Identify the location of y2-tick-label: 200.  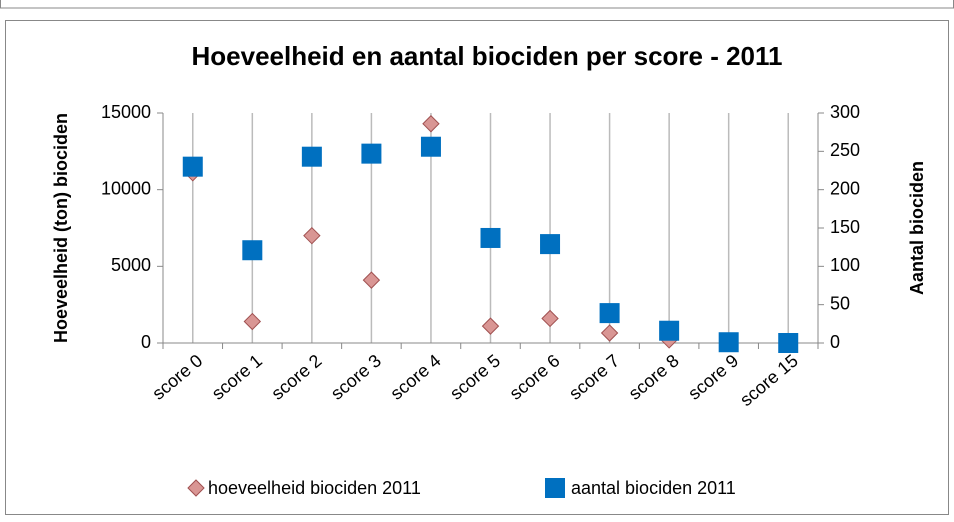
(845, 188).